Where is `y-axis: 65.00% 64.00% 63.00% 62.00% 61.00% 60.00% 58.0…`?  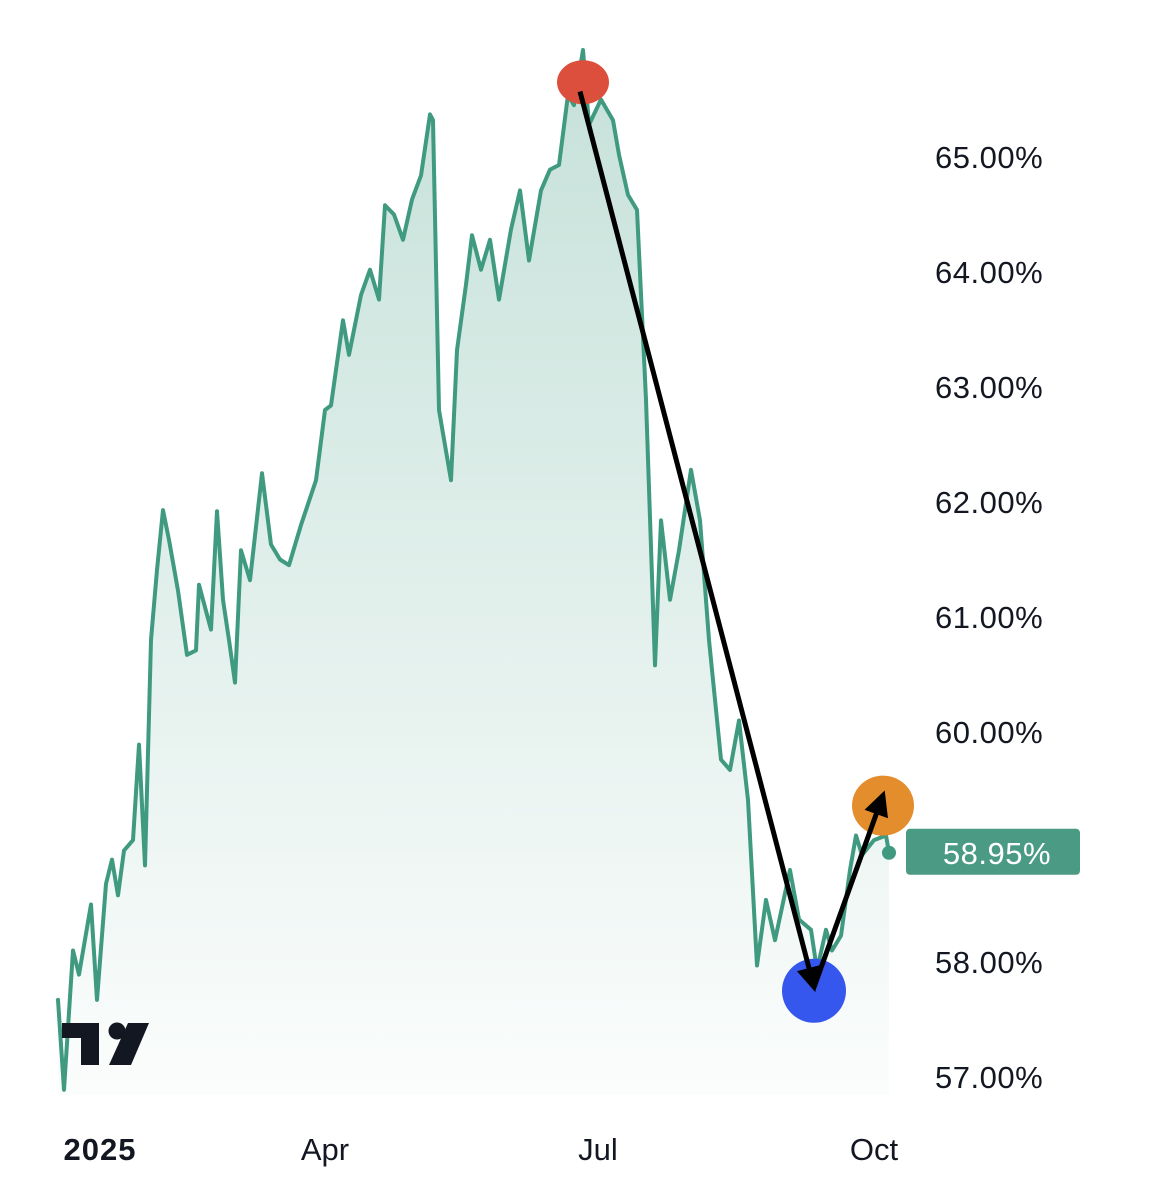
y-axis: 65.00% 64.00% 63.00% 62.00% 61.00% 60.00% 58.0… is located at coordinates (989, 617).